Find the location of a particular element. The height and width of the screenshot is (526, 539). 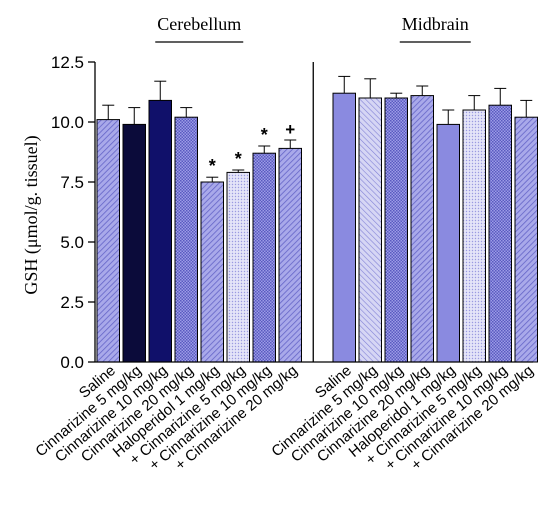

significance-marker-0-7: + is located at coordinates (290, 129).